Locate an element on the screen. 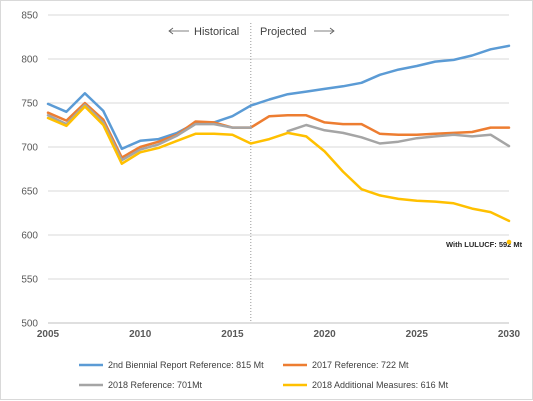  y-tick-700: 700 is located at coordinates (29, 148).